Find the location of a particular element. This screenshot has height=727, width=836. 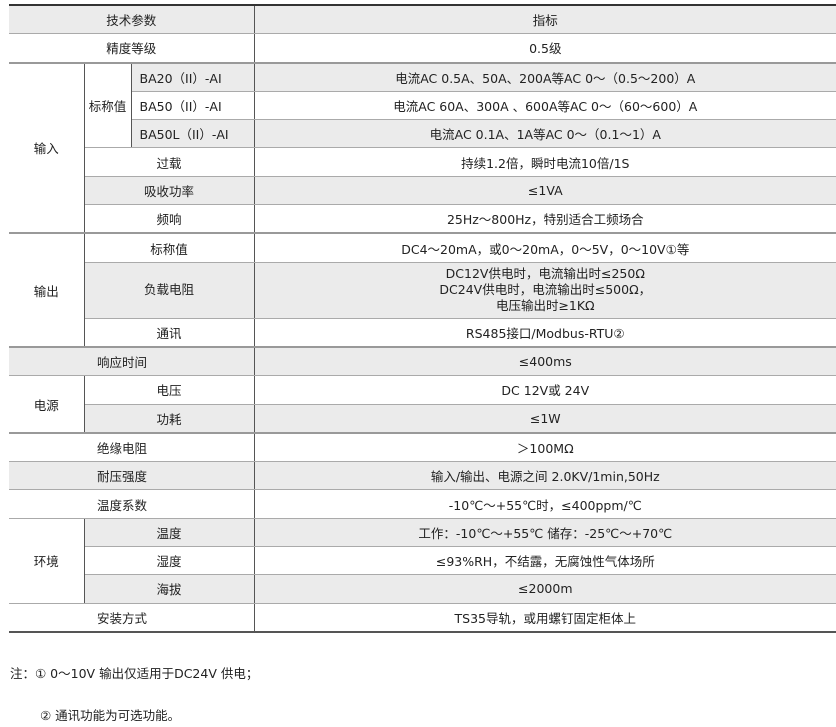

row-label: 负载电阻 is located at coordinates (169, 290).